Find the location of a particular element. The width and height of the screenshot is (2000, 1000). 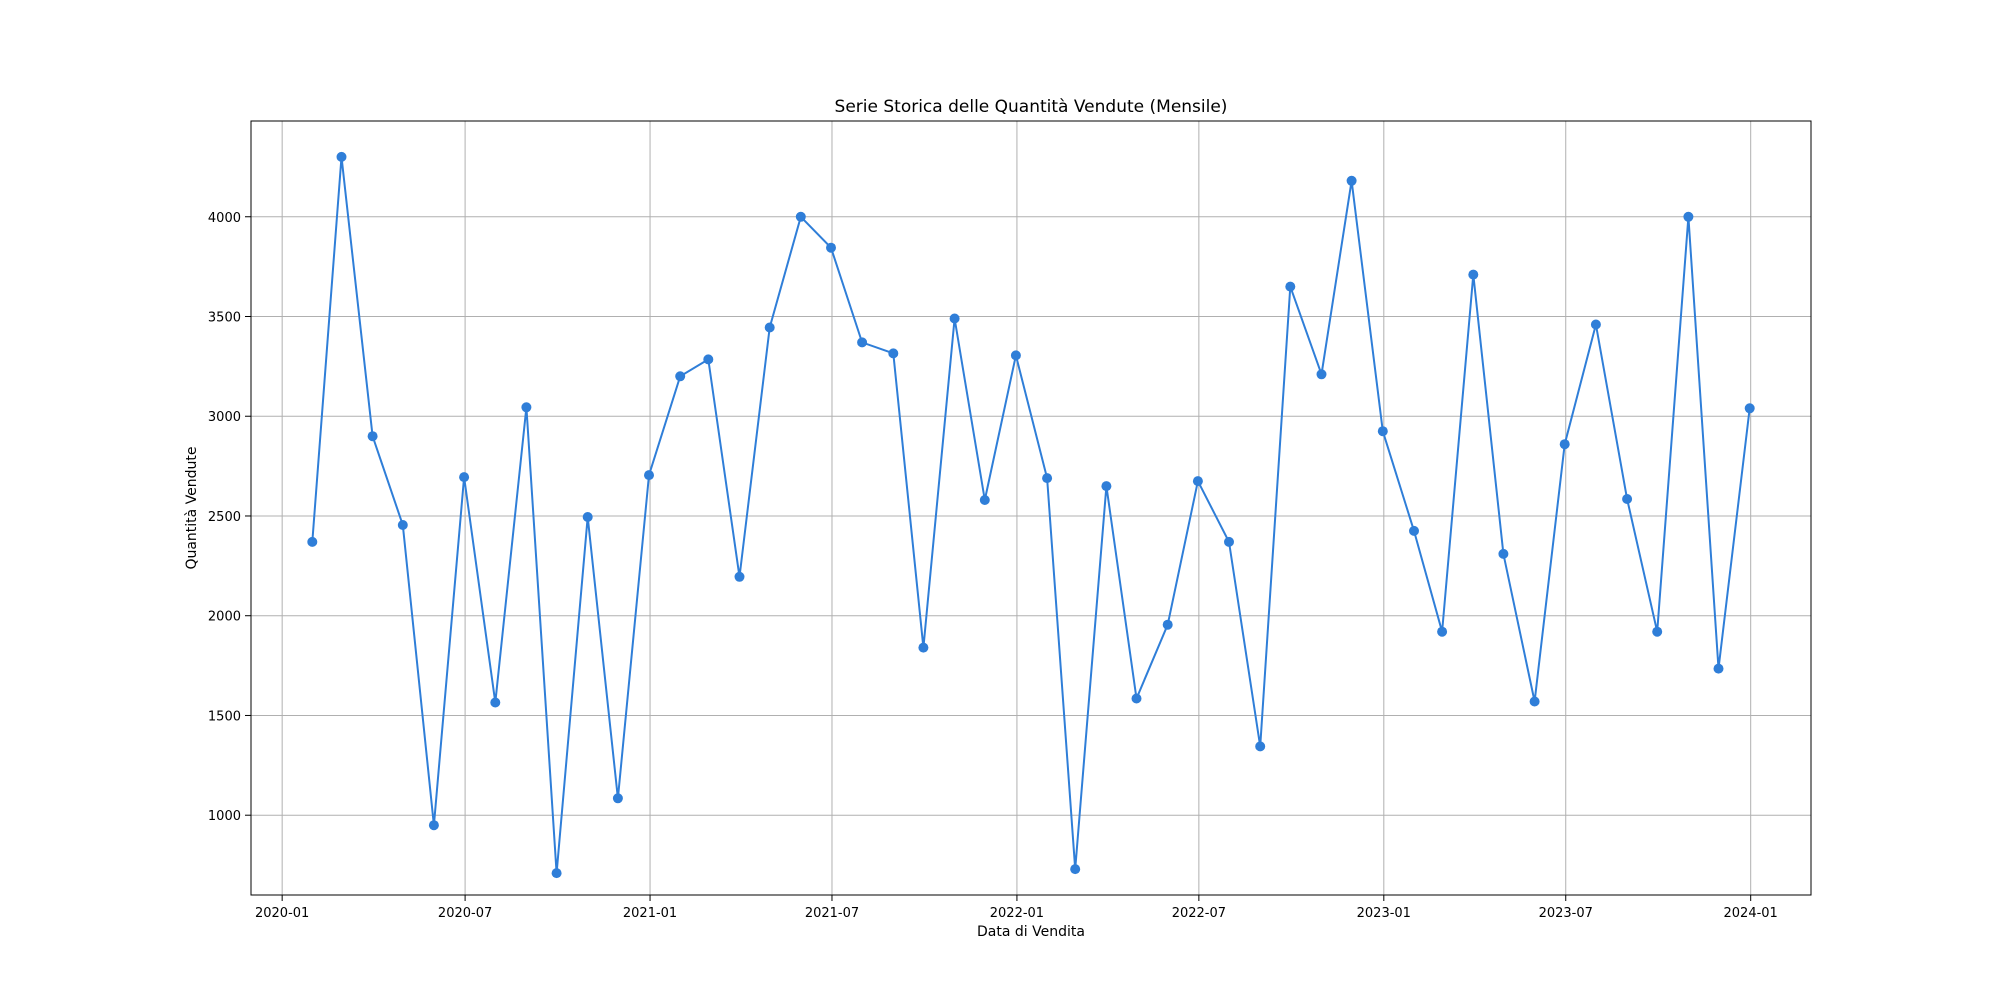

x-tick-label: 2023-01 is located at coordinates (1384, 913).